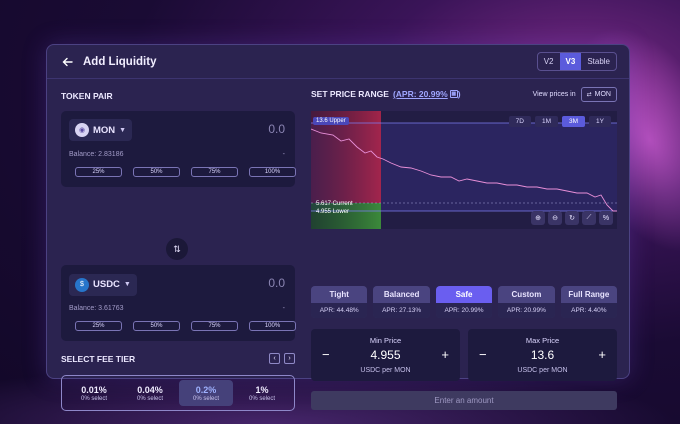 Image resolution: width=680 pixels, height=424 pixels. I want to click on max-price-decrement-button: −, so click(483, 354).